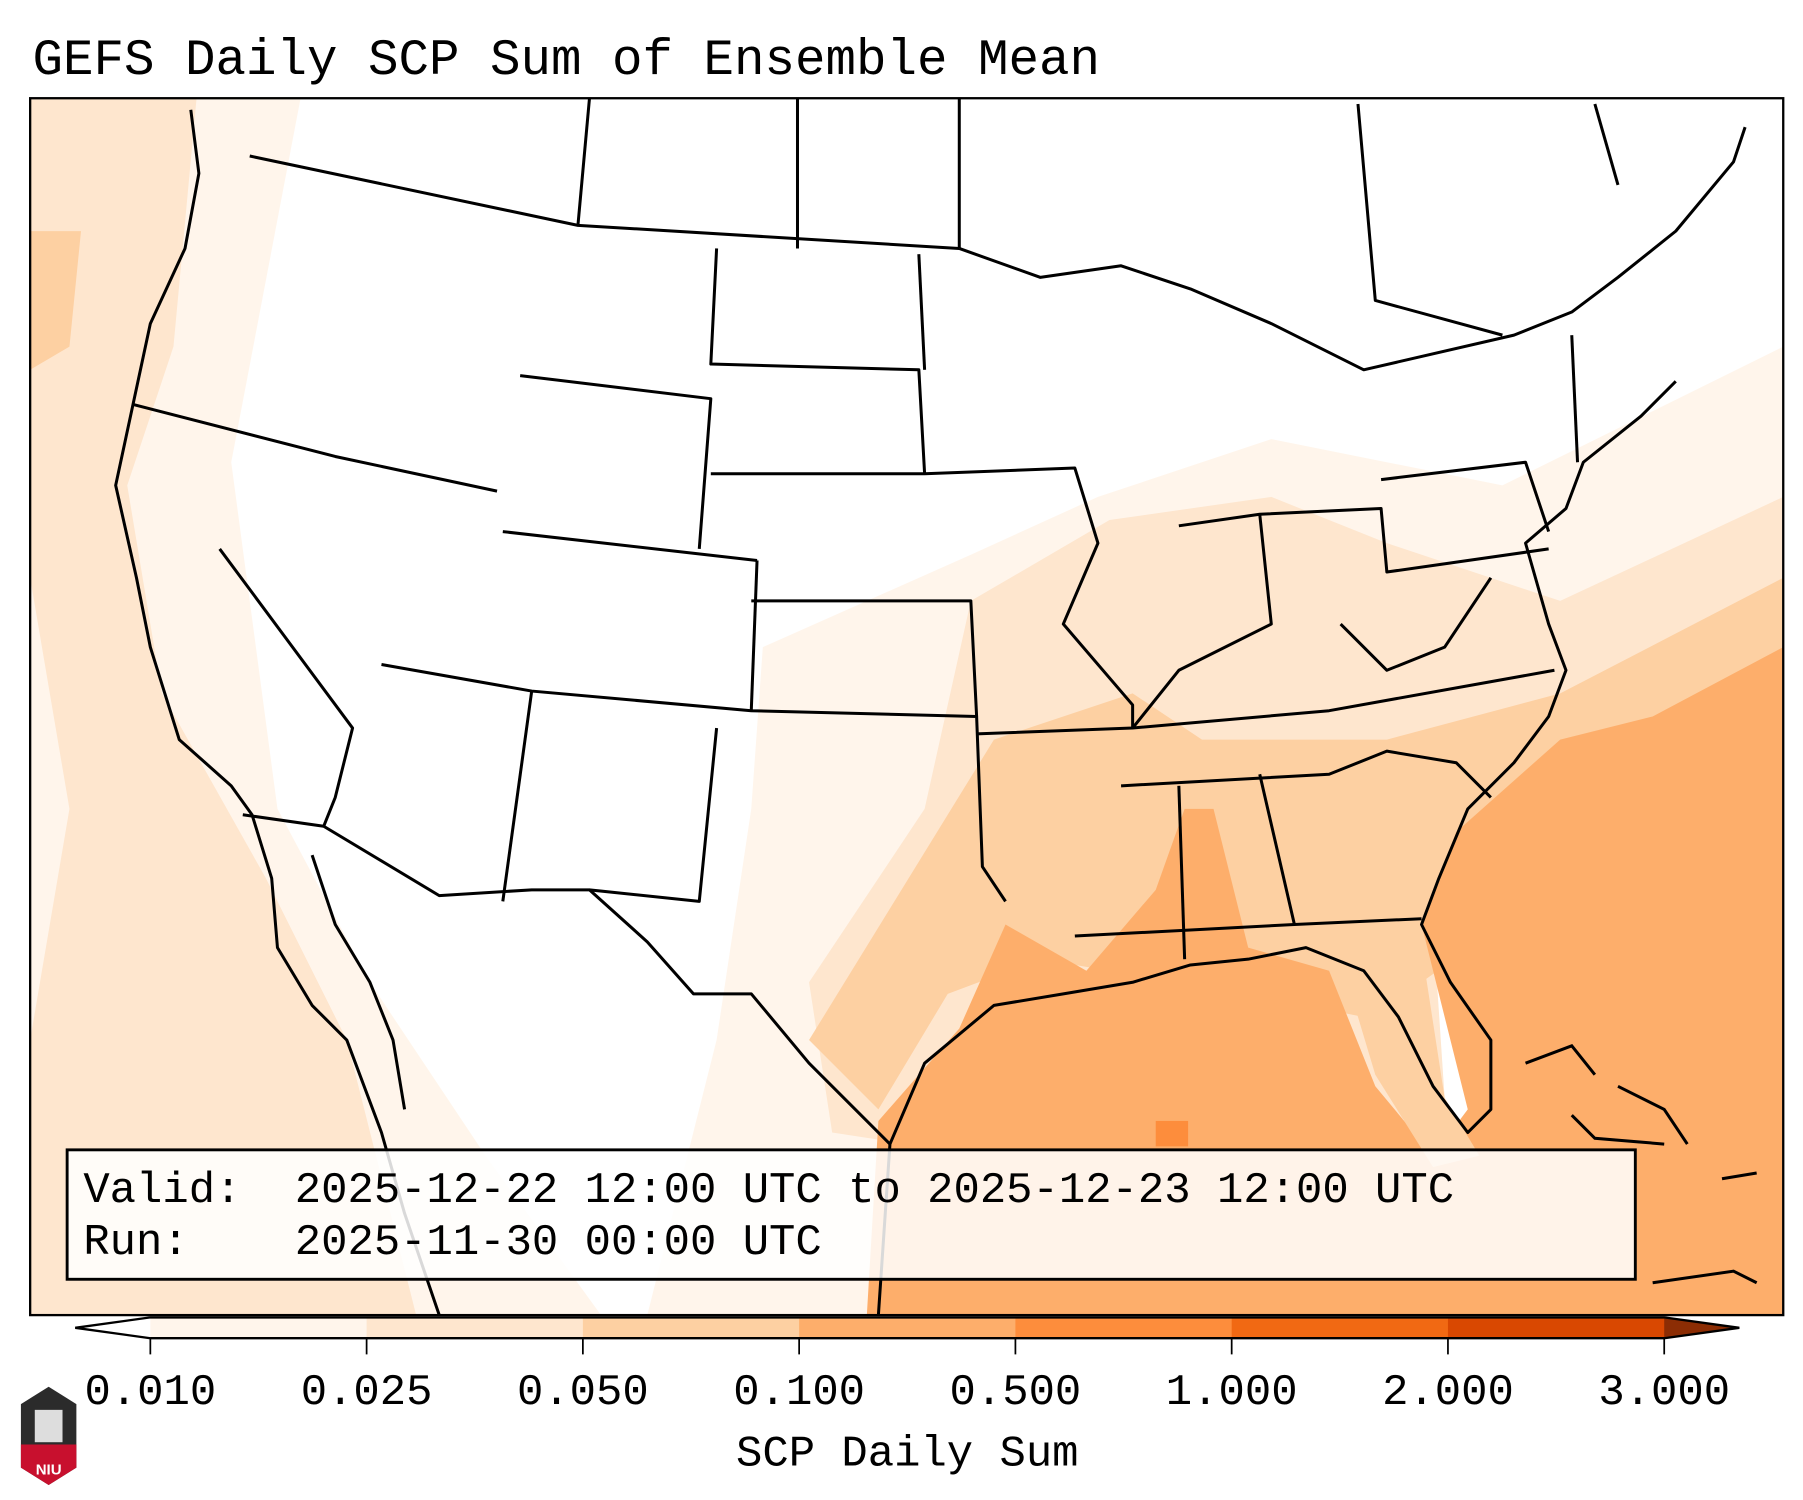 This screenshot has width=1803, height=1500. Describe the element at coordinates (1448, 1393) in the screenshot. I see `colorbar-tick-label: 2.000` at that location.